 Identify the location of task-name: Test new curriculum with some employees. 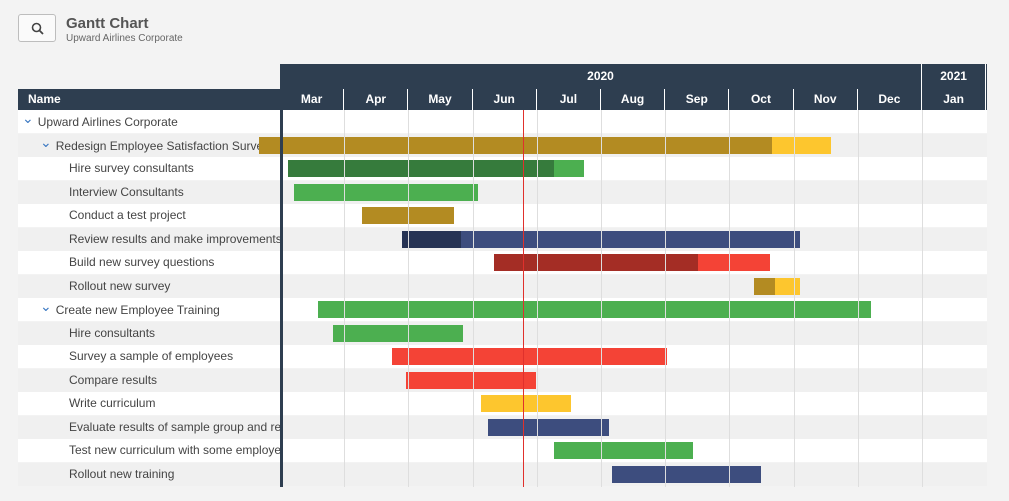
(149, 450).